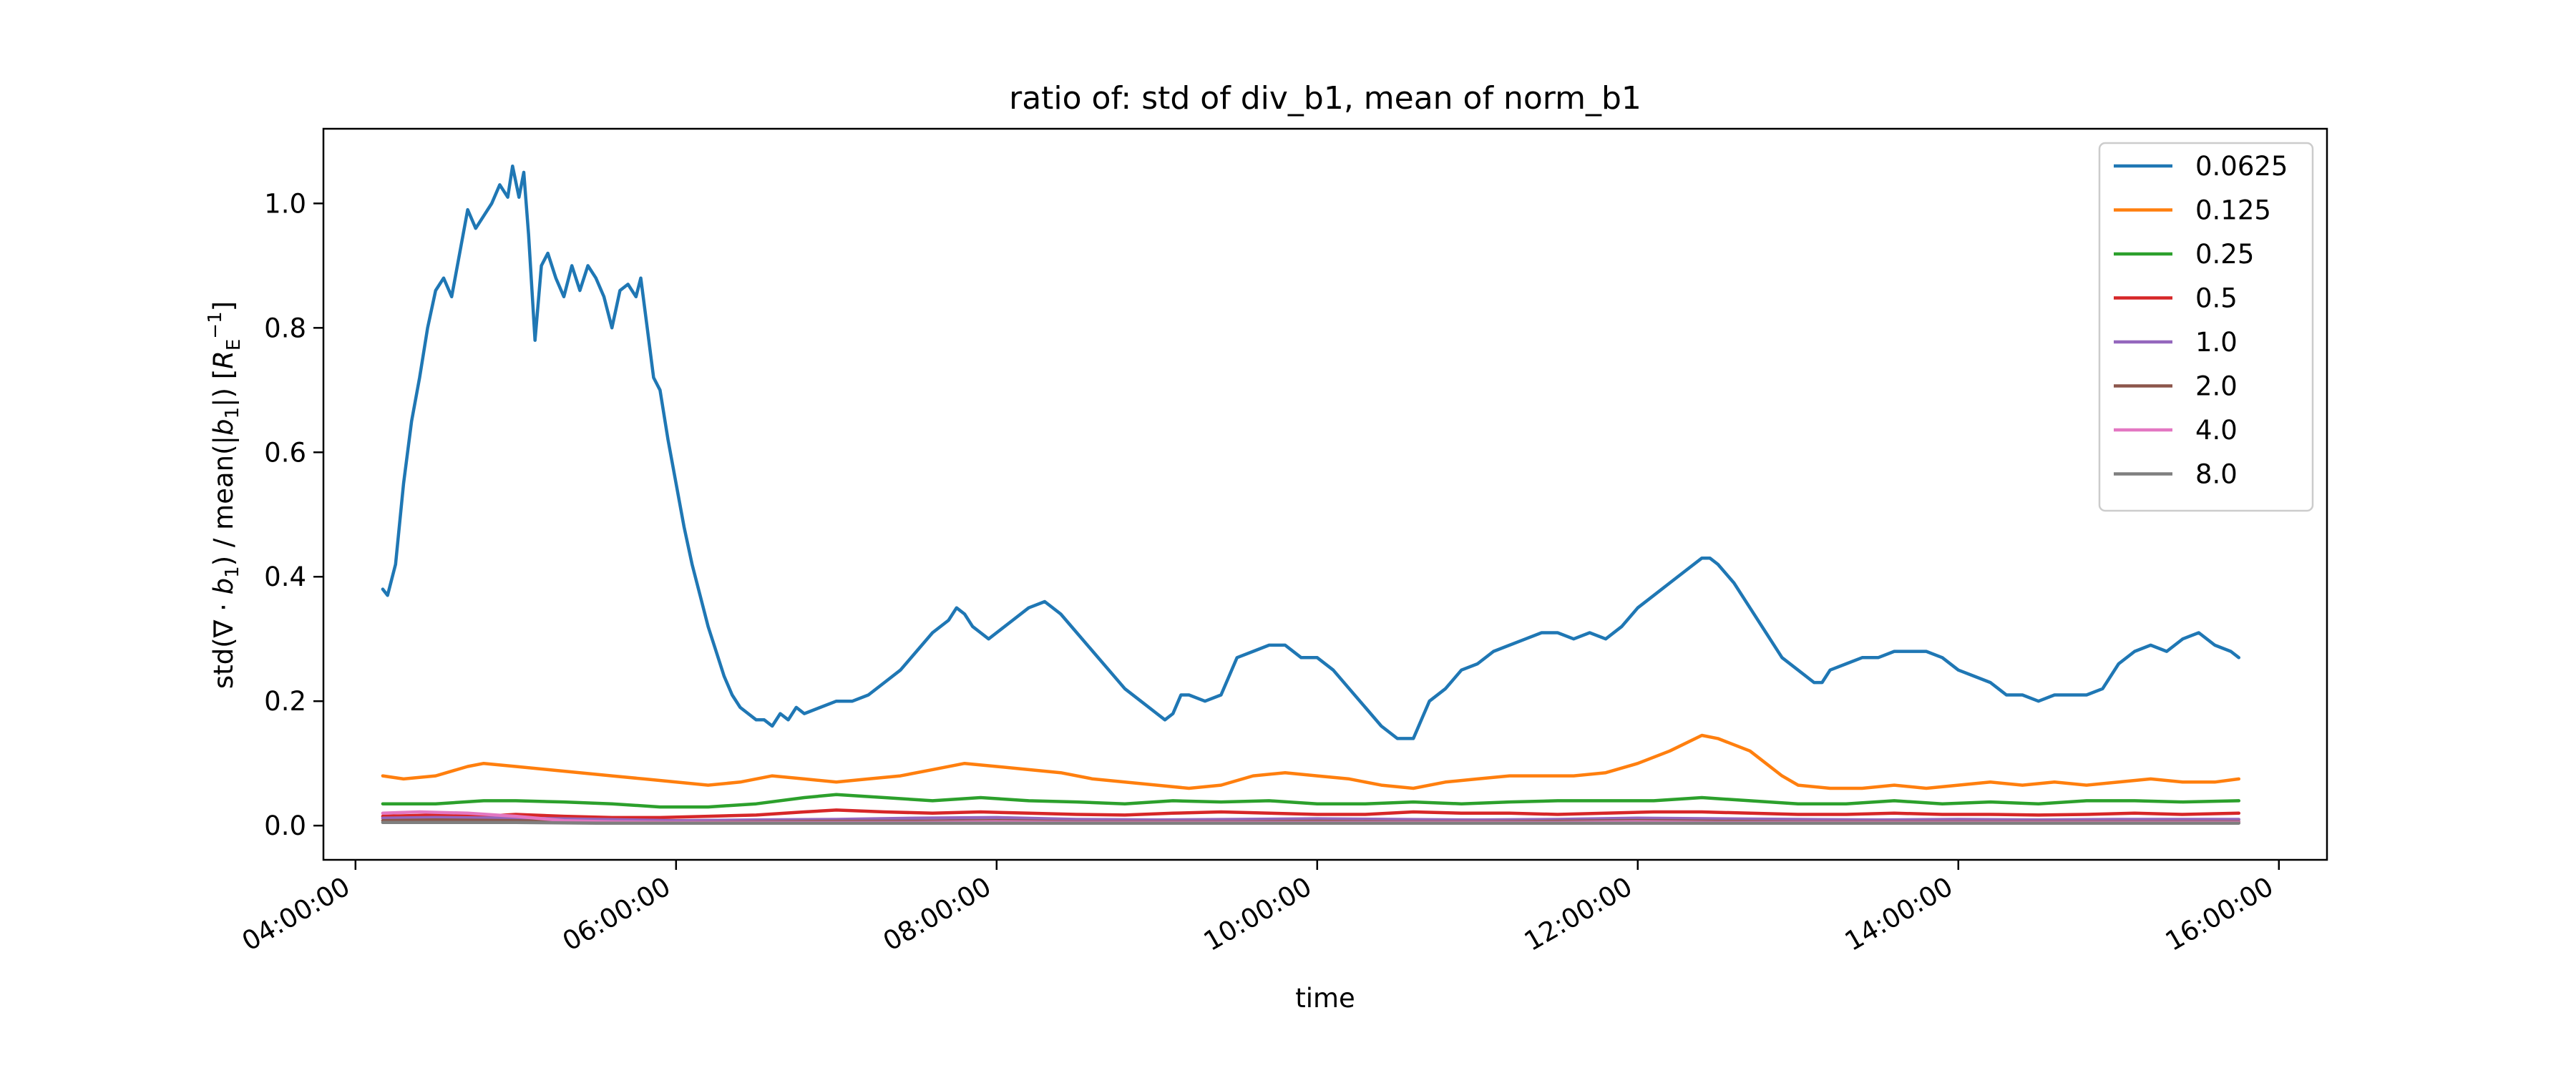 The height and width of the screenshot is (1073, 2576). Describe the element at coordinates (2233, 211) in the screenshot. I see `legend-label: 0.125` at that location.